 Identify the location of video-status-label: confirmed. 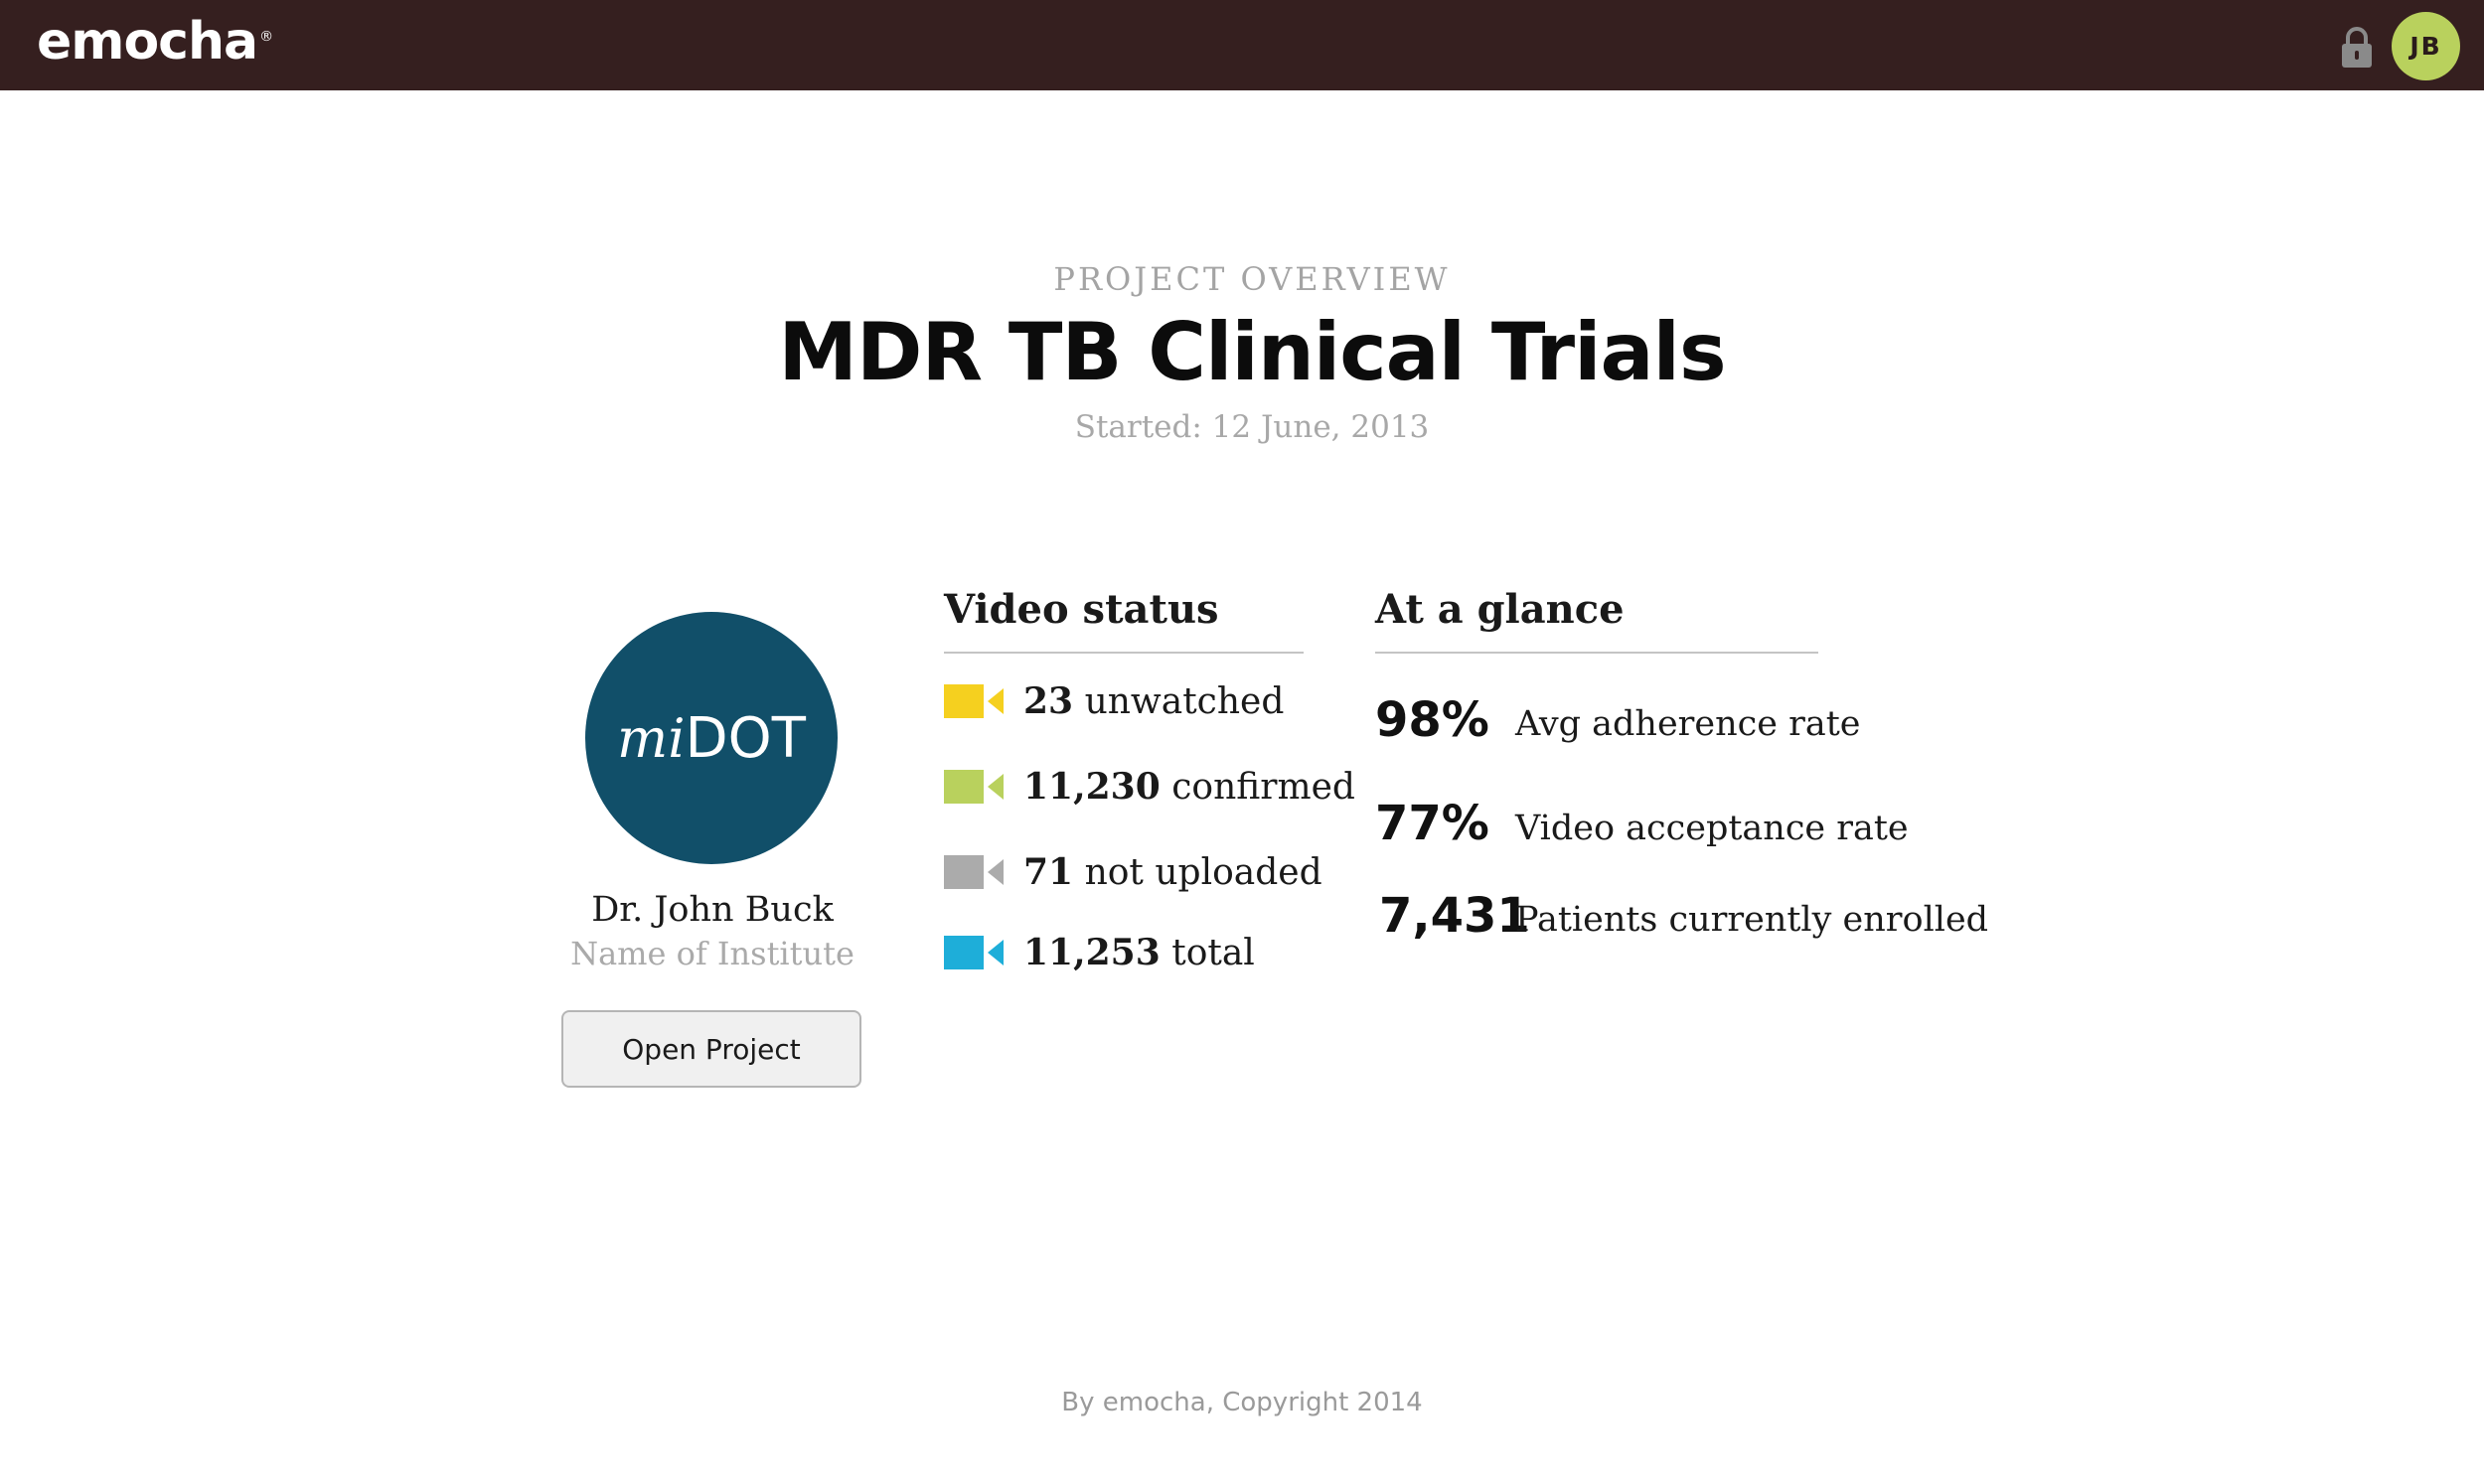
(1263, 787).